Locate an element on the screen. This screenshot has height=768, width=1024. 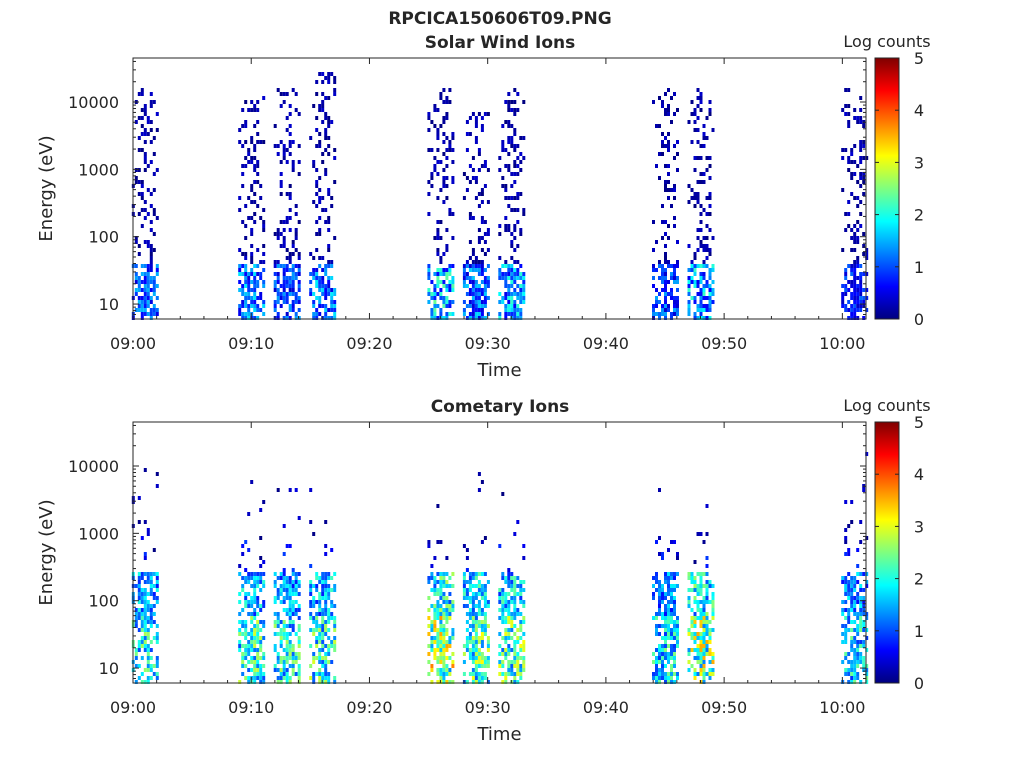
x-tick-label: 09:40 is located at coordinates (606, 343).